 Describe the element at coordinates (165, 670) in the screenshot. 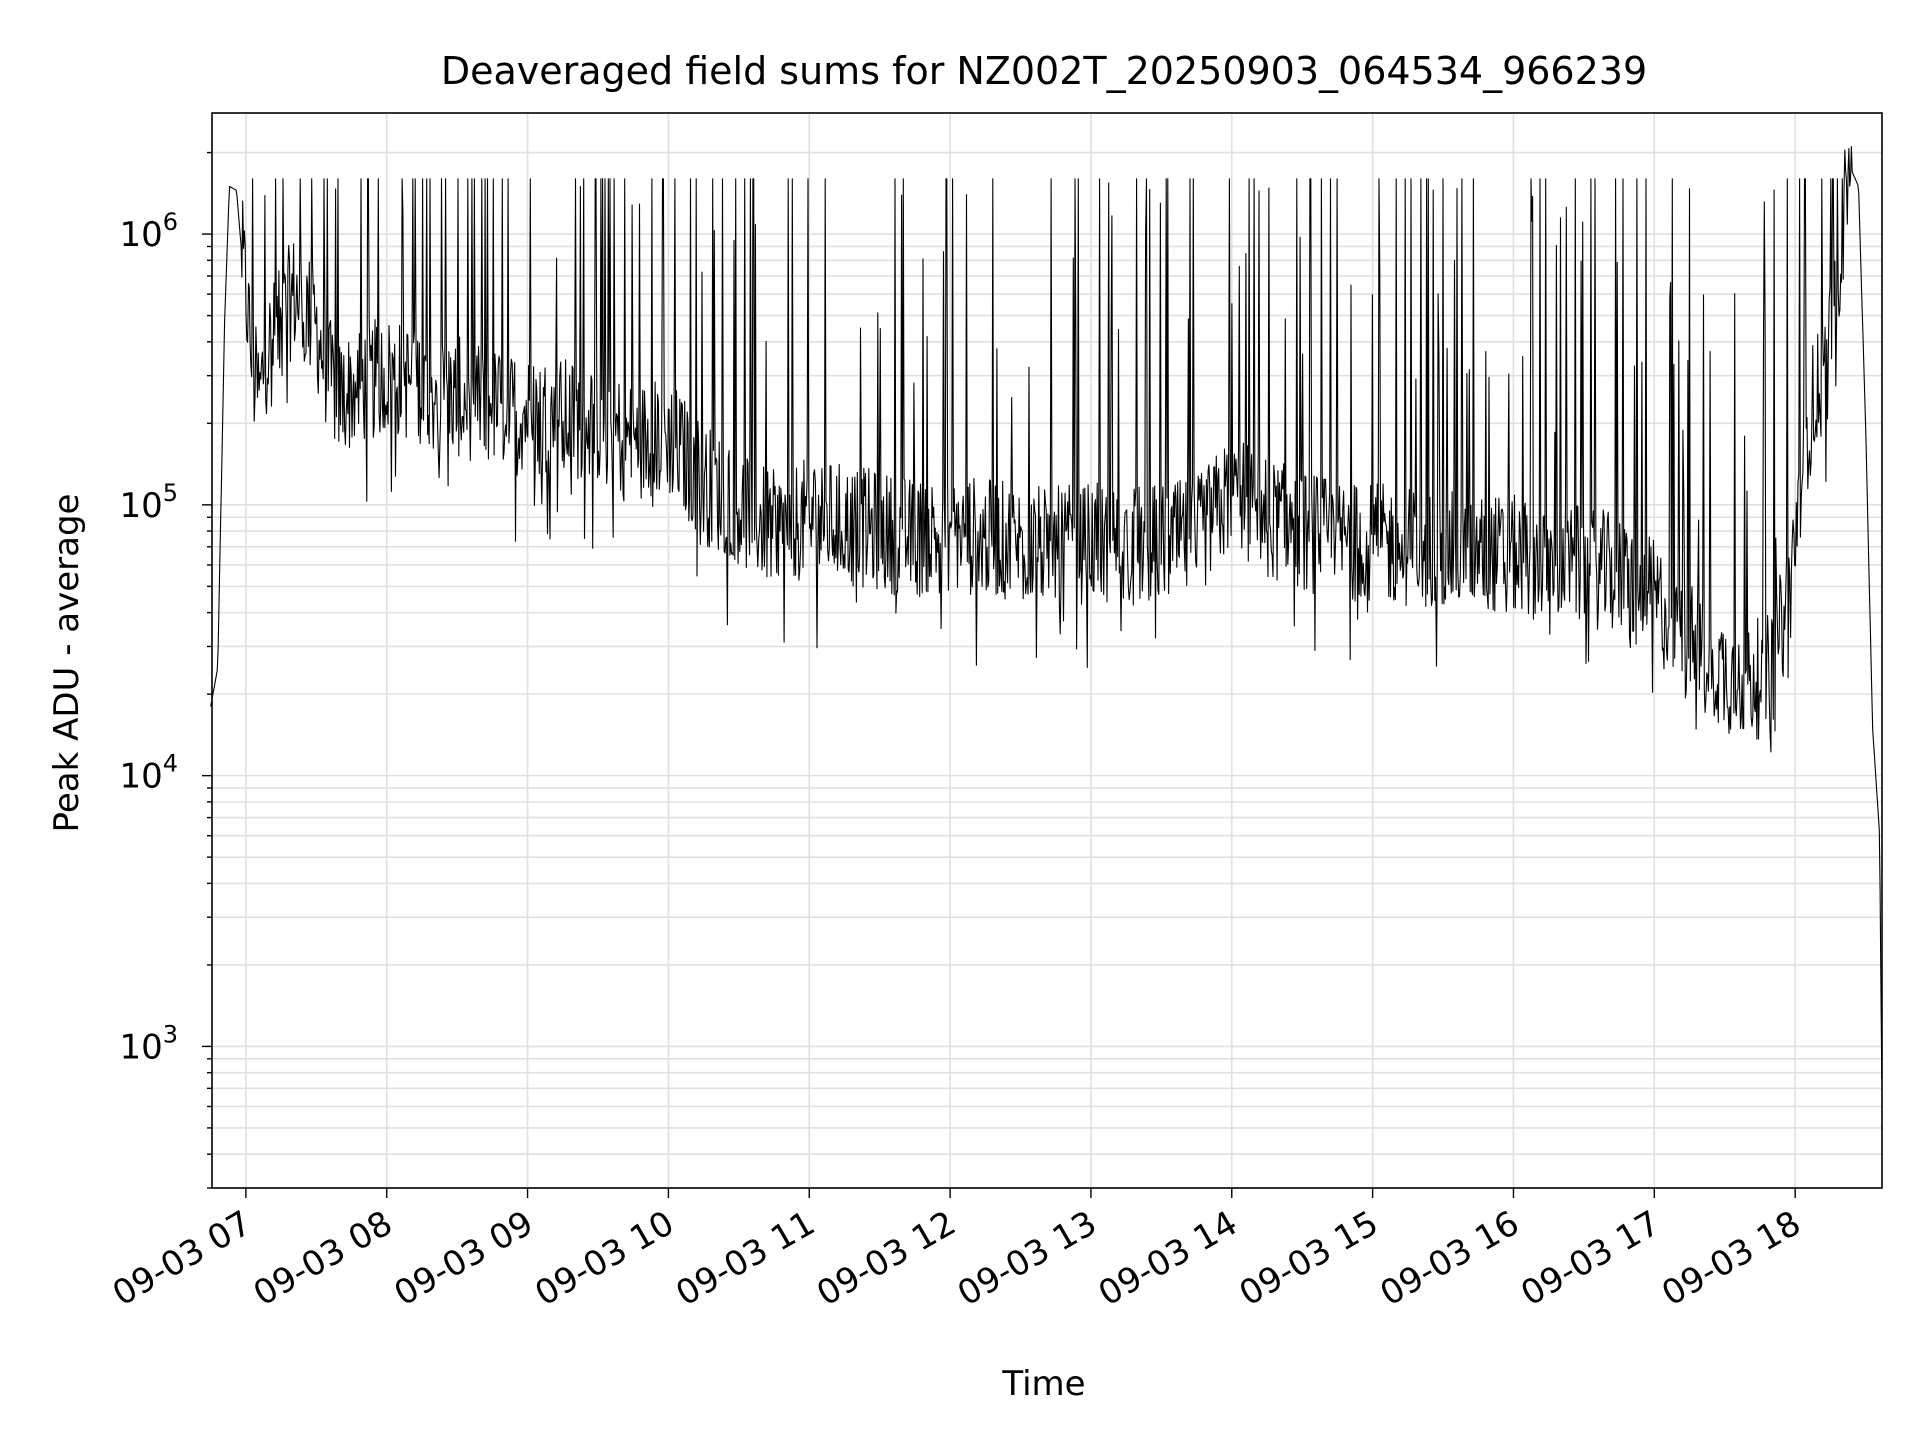

I see `y-axis: 10³ 10⁴ 10⁵ 10⁶` at that location.